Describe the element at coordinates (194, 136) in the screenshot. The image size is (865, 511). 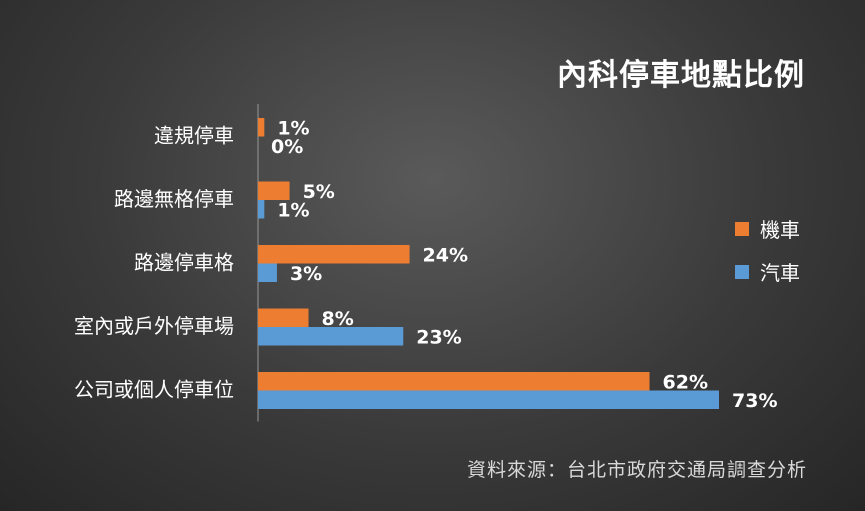
I see `category-label: 違規停車` at that location.